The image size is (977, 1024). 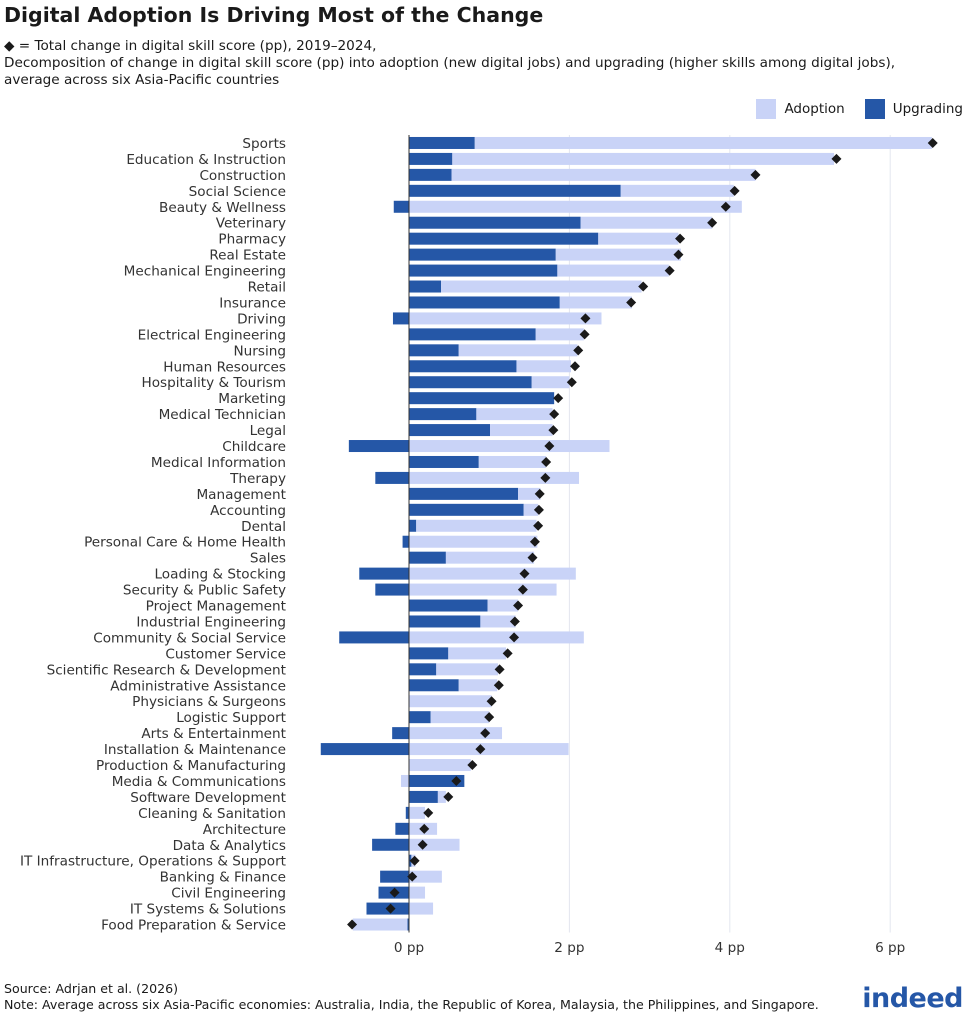 What do you see at coordinates (874, 109) in the screenshot?
I see `legend-swatch-upgrading` at bounding box center [874, 109].